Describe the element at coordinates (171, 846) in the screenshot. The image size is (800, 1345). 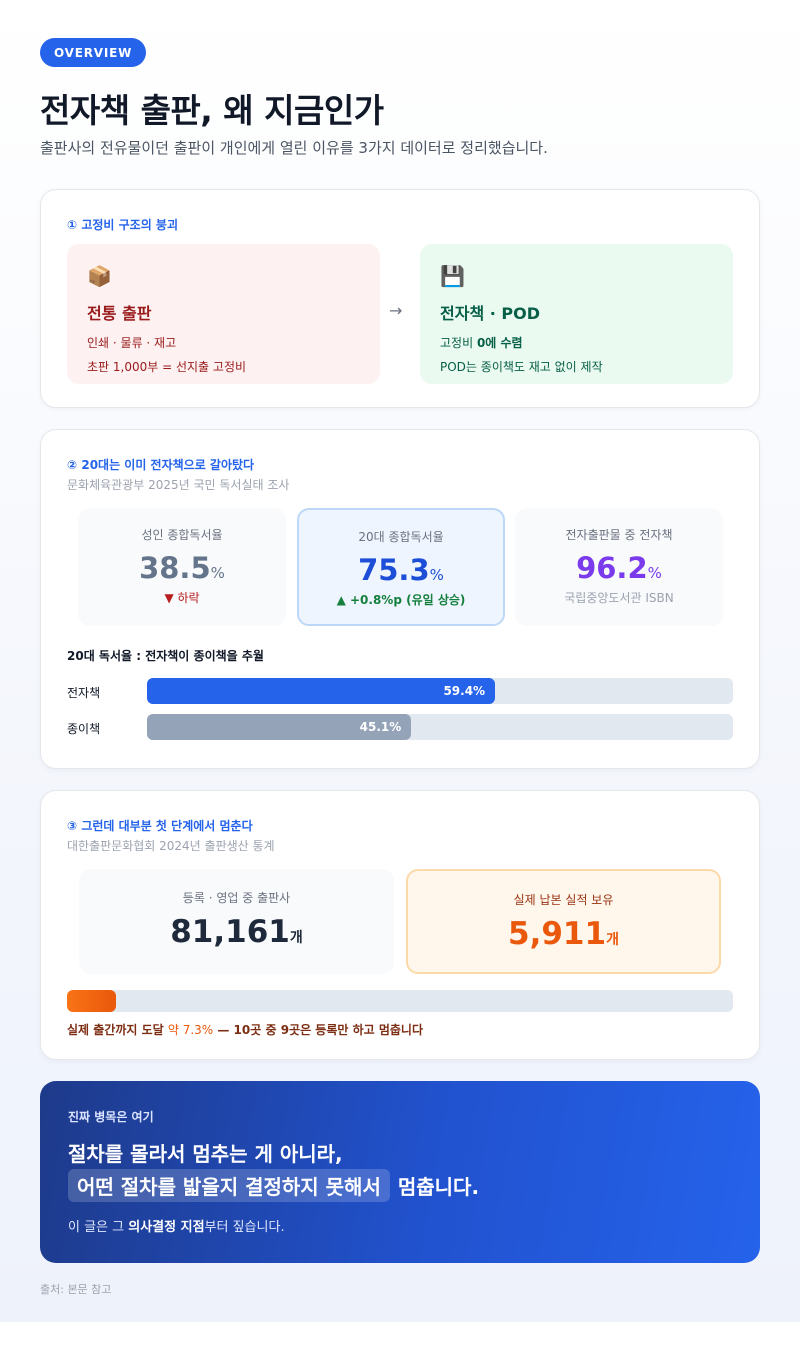
I see `section-source: 대한출판문화협회 2024년 출판생산 통계` at that location.